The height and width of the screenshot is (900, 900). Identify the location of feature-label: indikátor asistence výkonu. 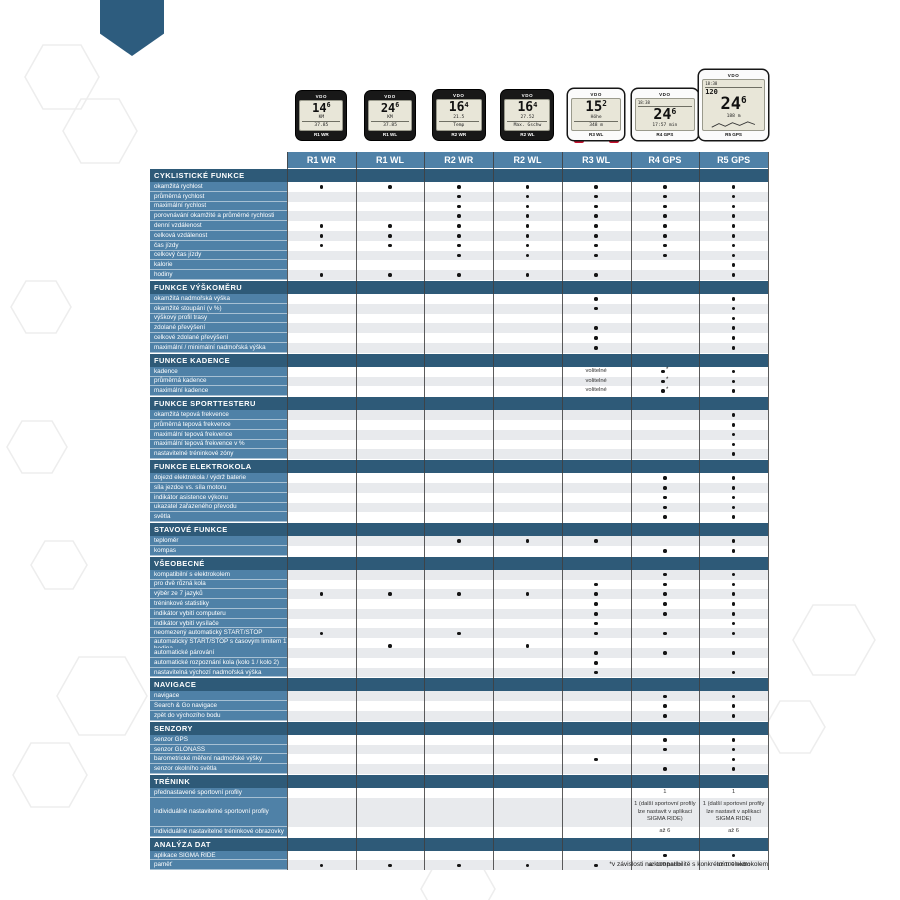
(218, 497).